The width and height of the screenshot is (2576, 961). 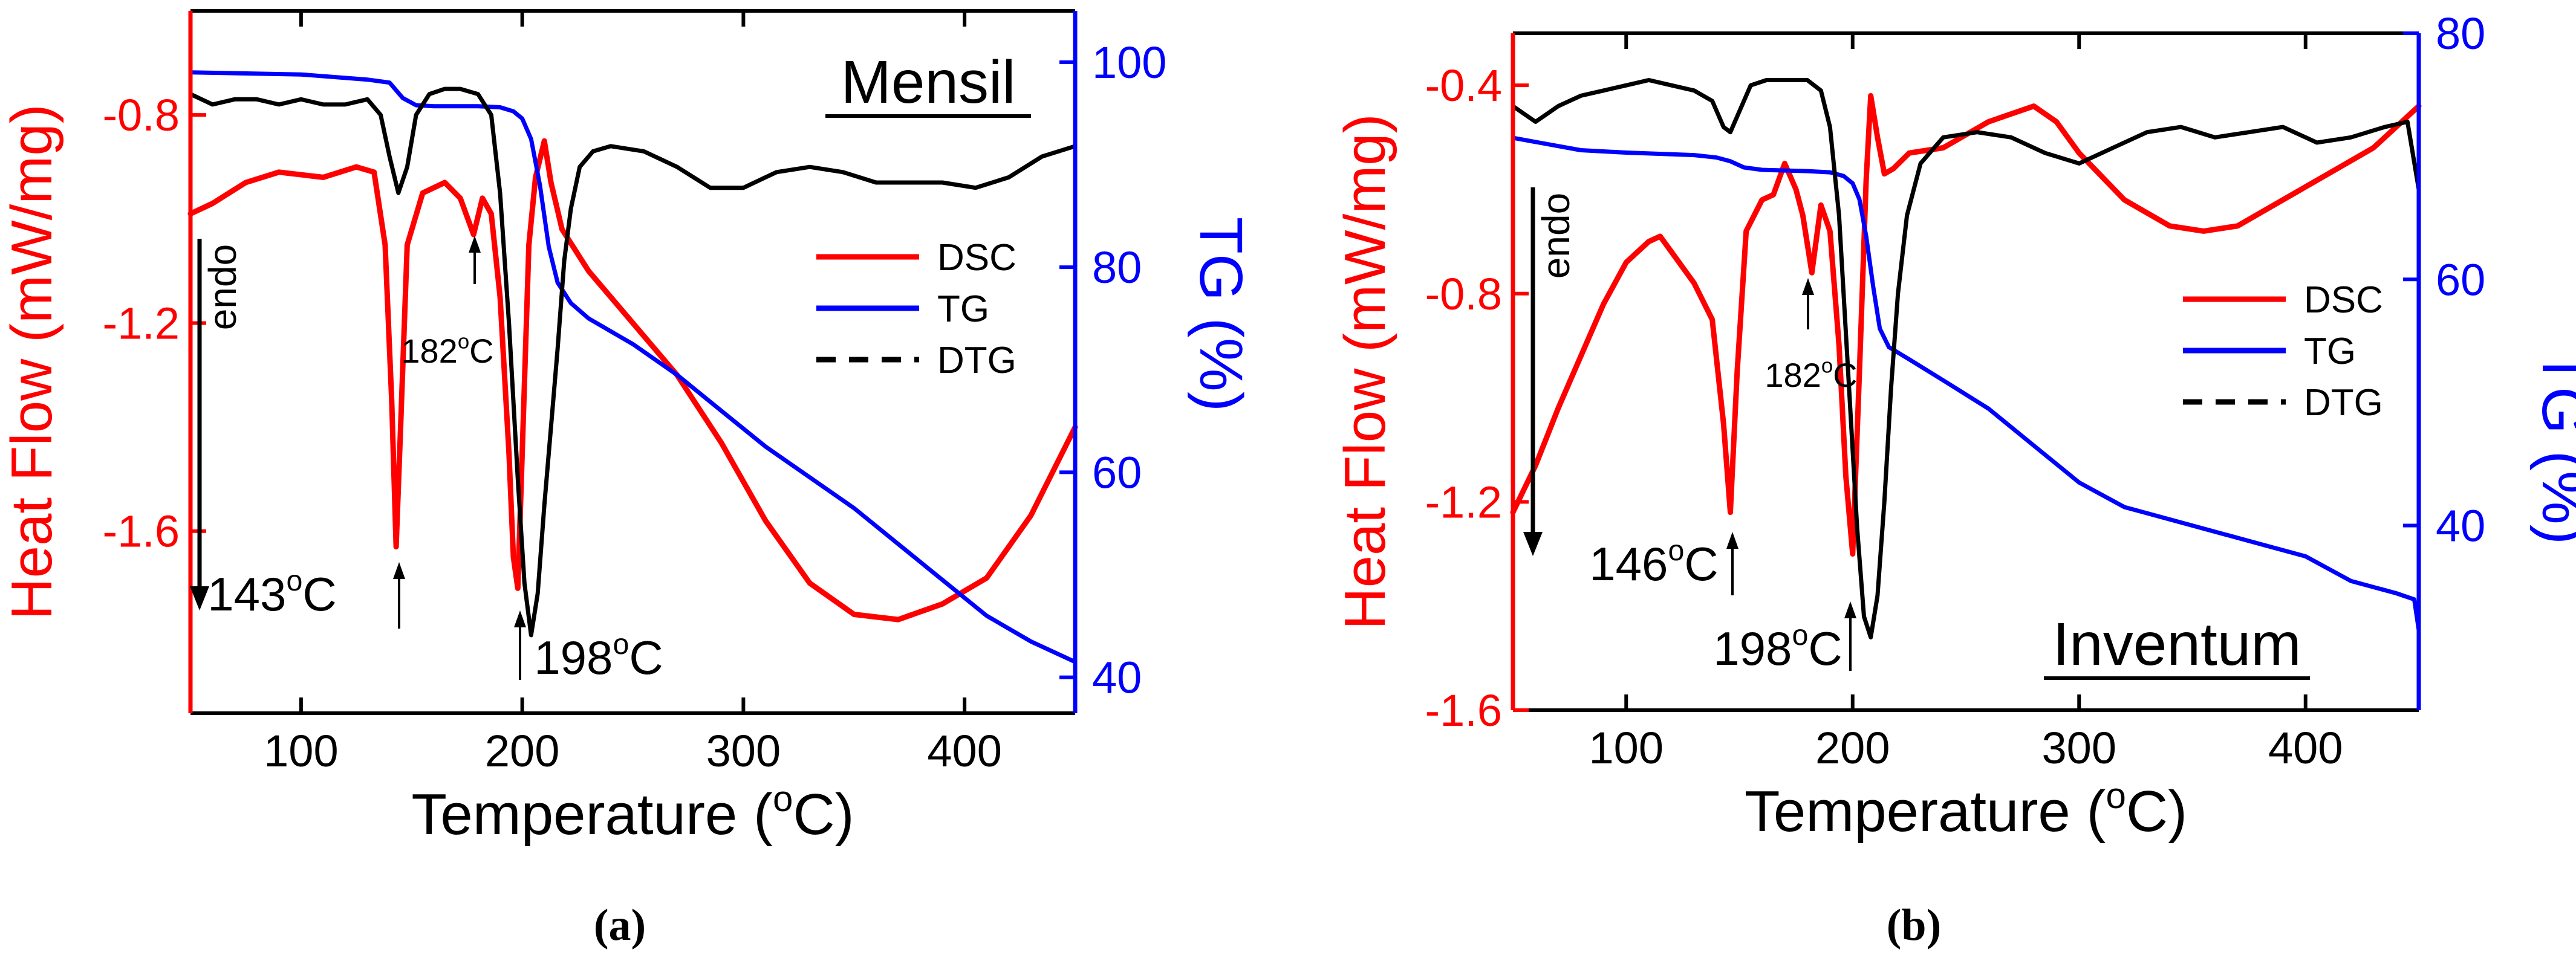 I want to click on sample-name-label: Mensil, so click(x=928, y=82).